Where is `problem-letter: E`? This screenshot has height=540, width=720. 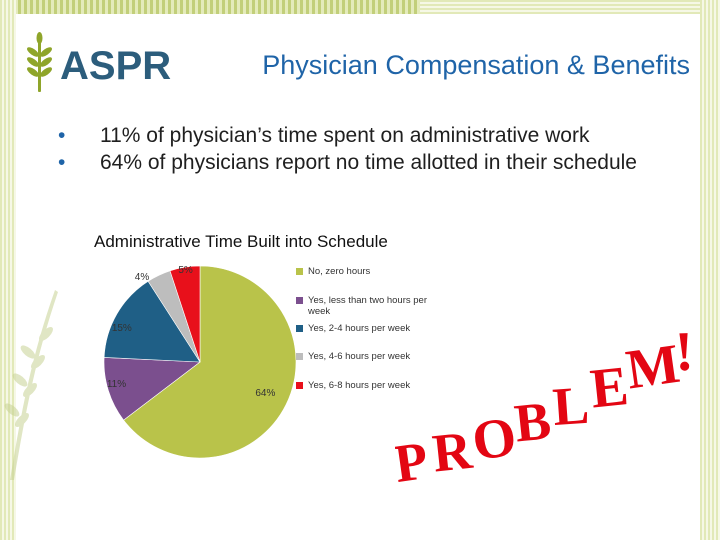 problem-letter: E is located at coordinates (610, 388).